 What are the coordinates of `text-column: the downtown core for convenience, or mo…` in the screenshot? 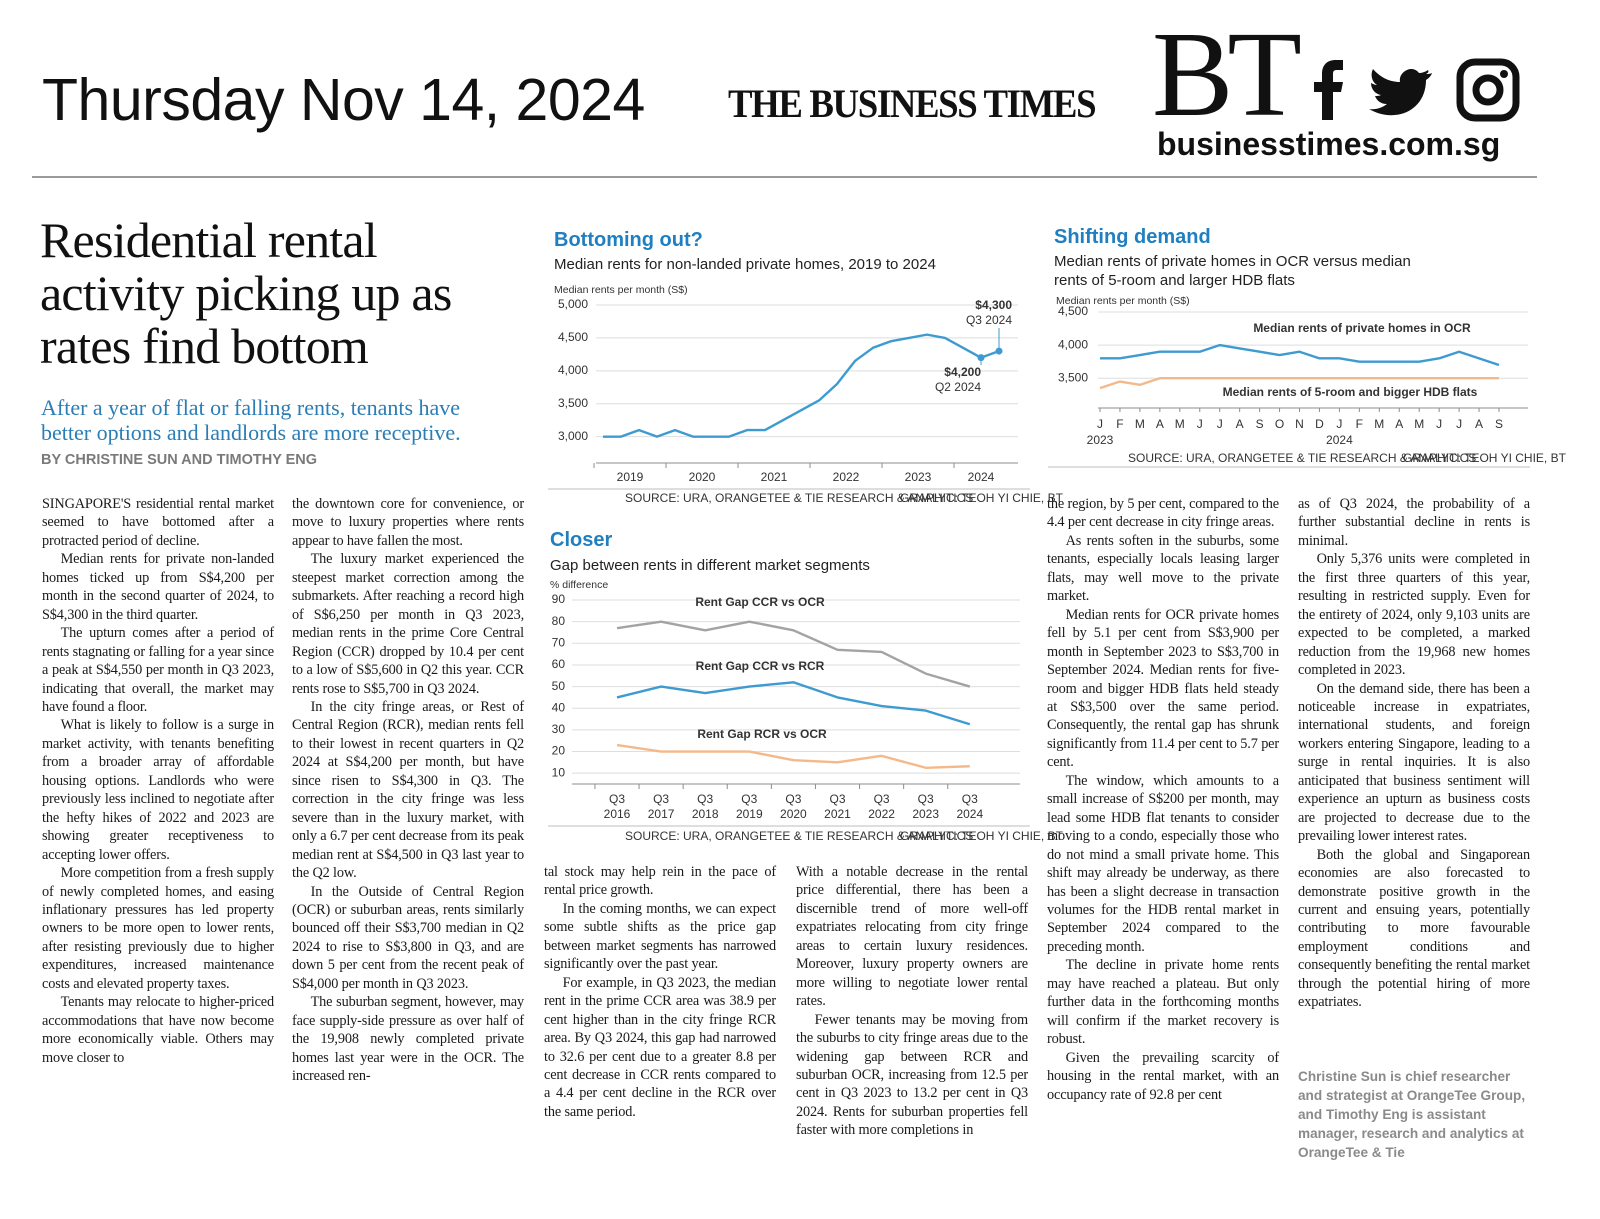 It's located at (408, 790).